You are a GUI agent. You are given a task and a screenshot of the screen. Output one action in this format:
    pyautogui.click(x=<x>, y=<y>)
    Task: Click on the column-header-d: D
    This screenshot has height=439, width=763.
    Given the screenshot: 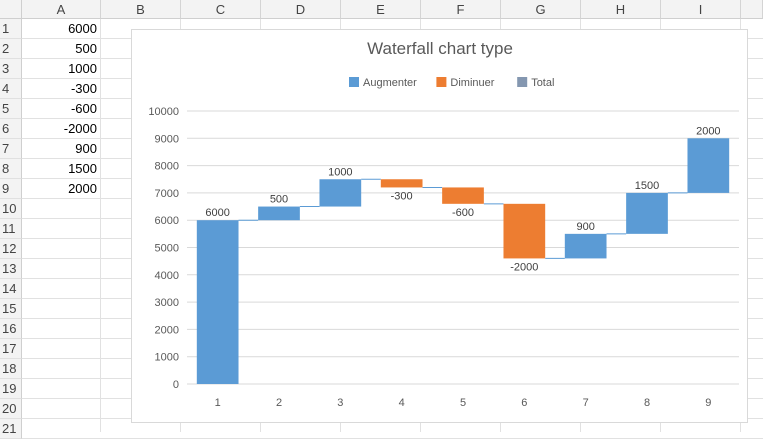 What is the action you would take?
    pyautogui.click(x=301, y=9)
    